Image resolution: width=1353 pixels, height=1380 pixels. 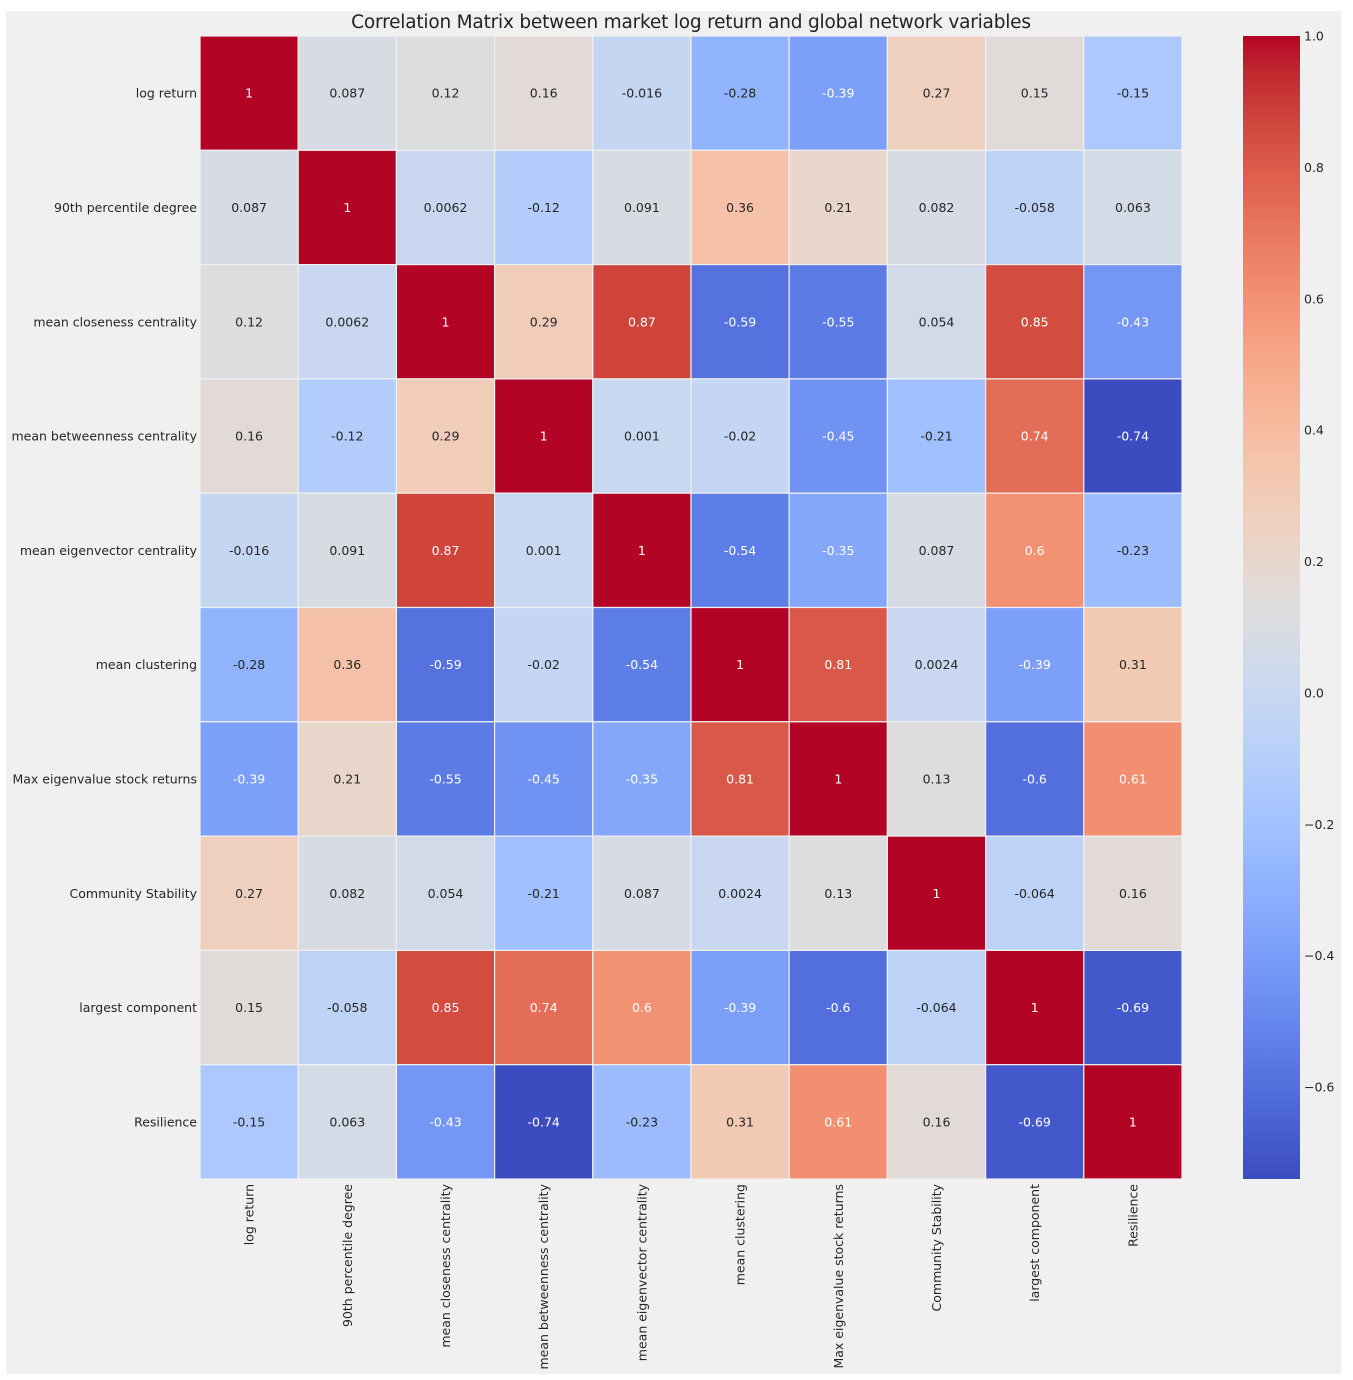 I want to click on colorbar-tick-label: 0.0, so click(x=1314, y=692).